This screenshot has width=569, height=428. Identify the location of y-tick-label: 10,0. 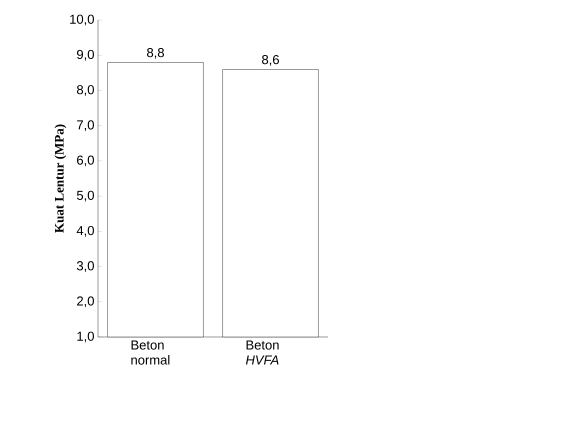
(82, 20).